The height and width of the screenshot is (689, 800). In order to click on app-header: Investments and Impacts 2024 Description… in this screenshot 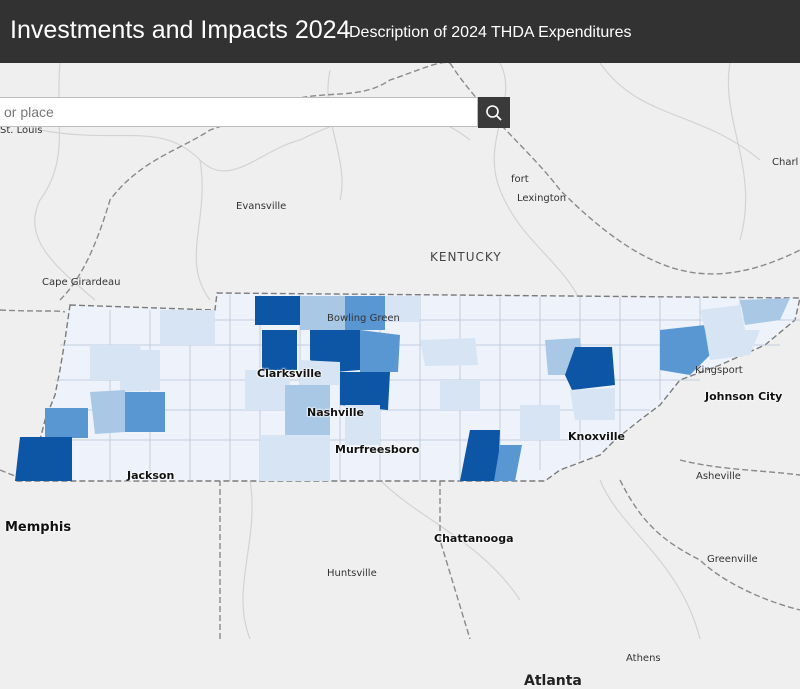, I will do `click(400, 31)`.